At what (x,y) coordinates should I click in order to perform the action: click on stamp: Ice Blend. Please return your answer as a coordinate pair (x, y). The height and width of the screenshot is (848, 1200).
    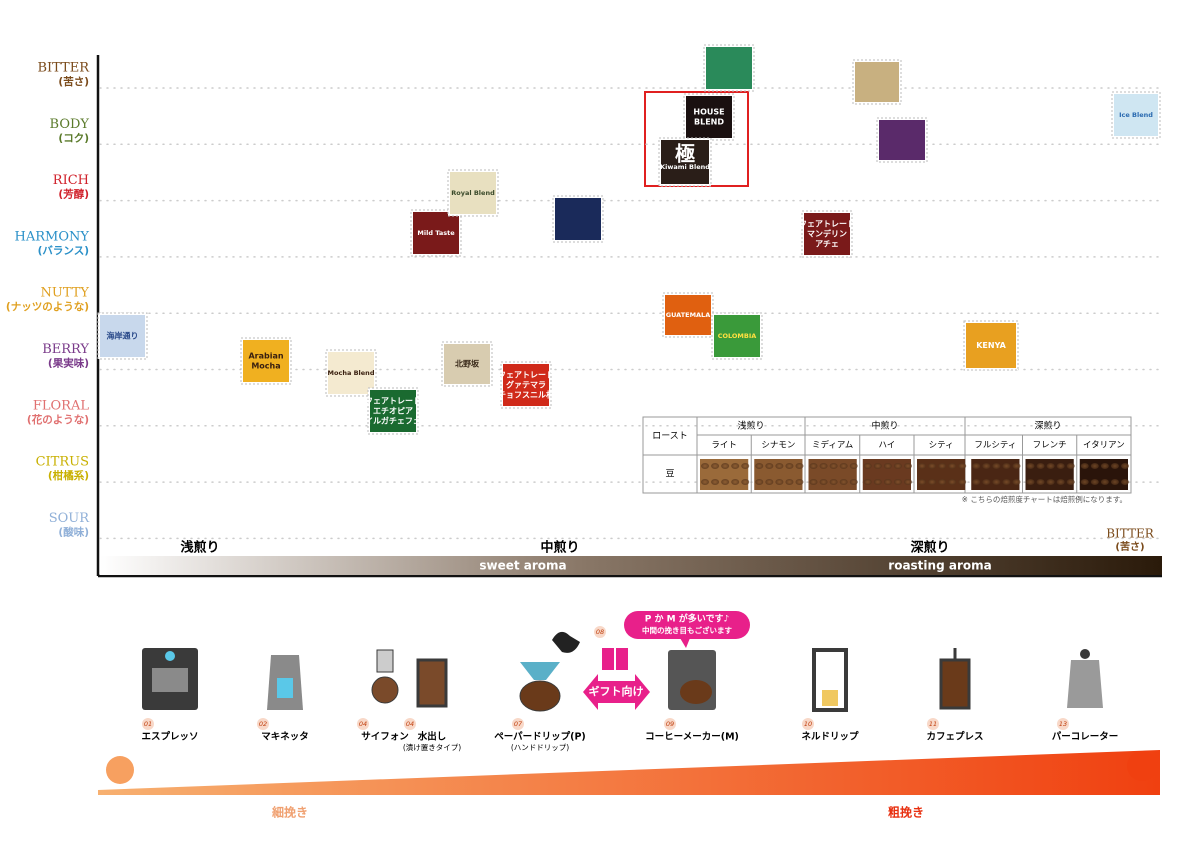
    Looking at the image, I should click on (1136, 115).